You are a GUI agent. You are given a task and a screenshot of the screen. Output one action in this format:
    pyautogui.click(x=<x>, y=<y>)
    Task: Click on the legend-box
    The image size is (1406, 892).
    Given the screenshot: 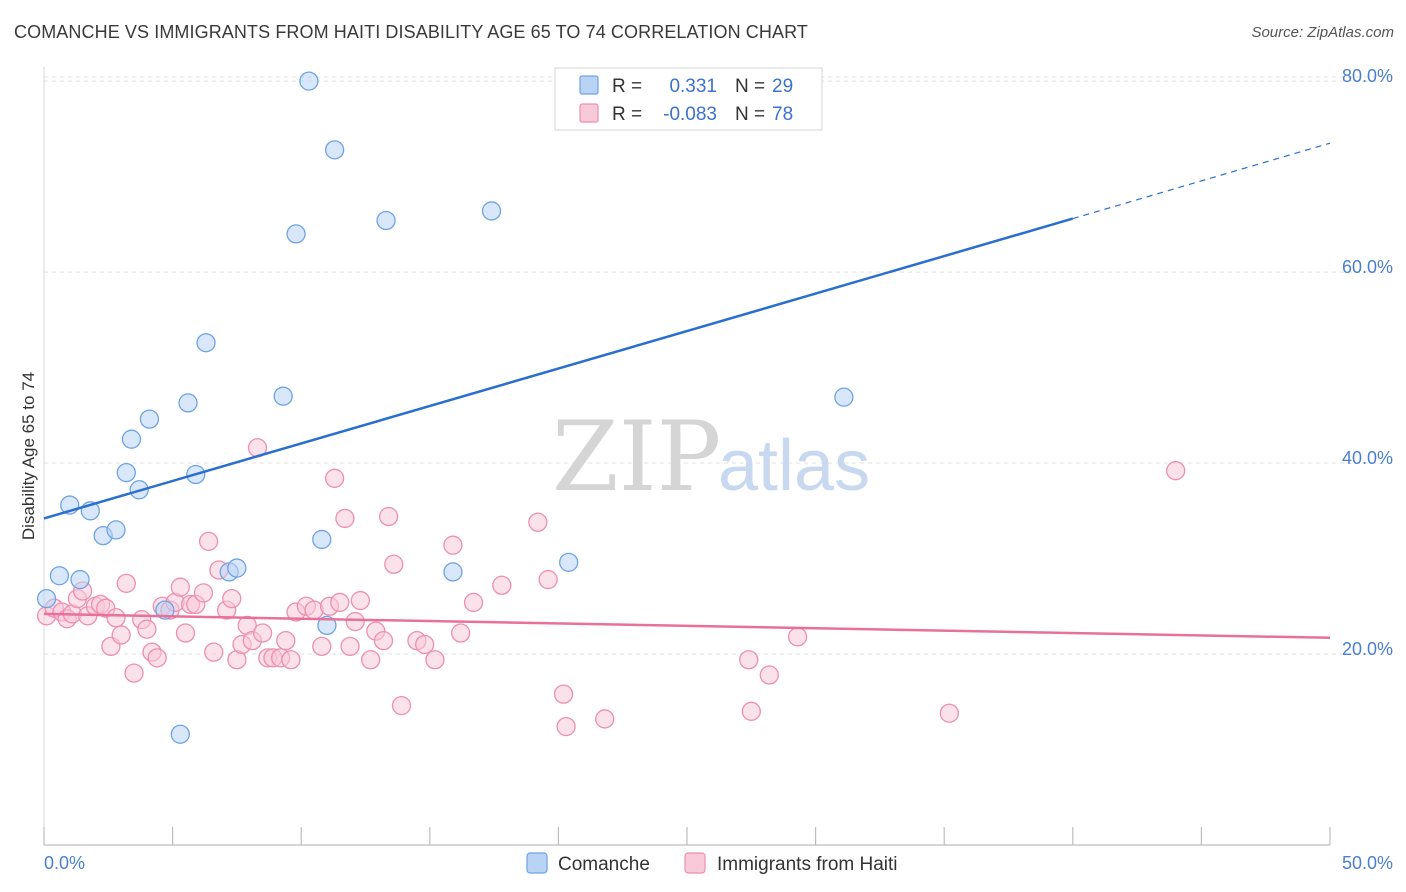 What is the action you would take?
    pyautogui.click(x=688, y=99)
    